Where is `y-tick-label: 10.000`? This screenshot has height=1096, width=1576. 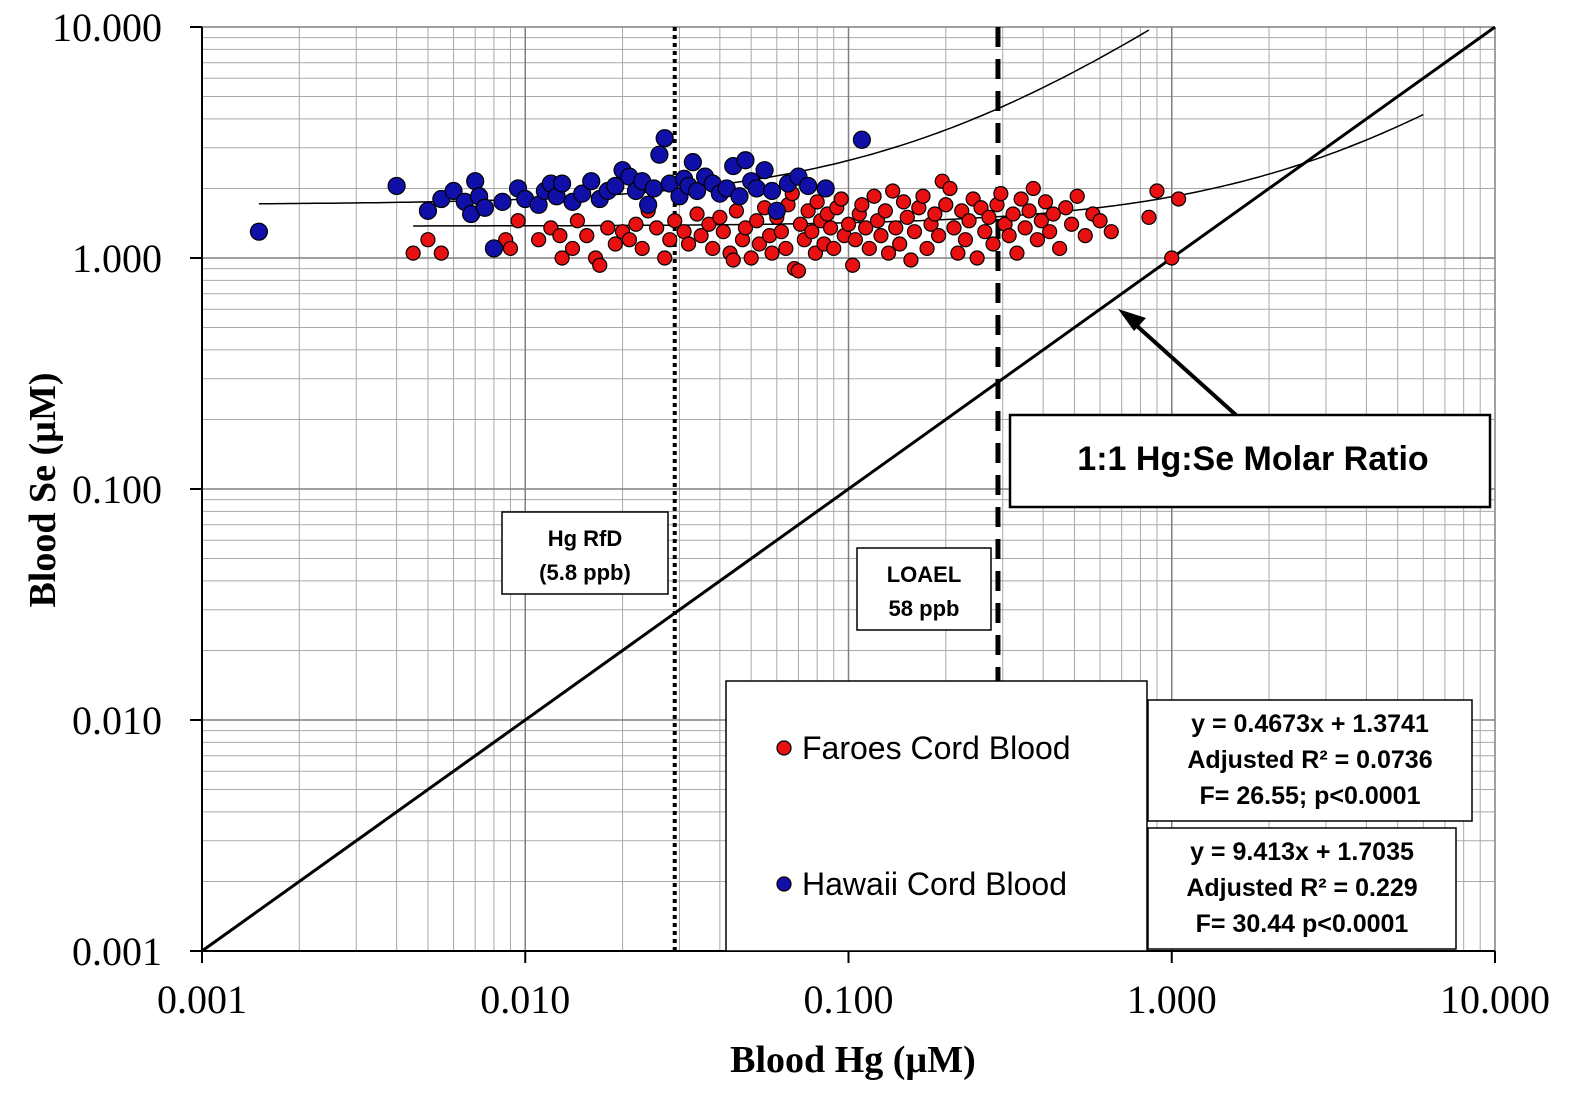 y-tick-label: 10.000 is located at coordinates (107, 27).